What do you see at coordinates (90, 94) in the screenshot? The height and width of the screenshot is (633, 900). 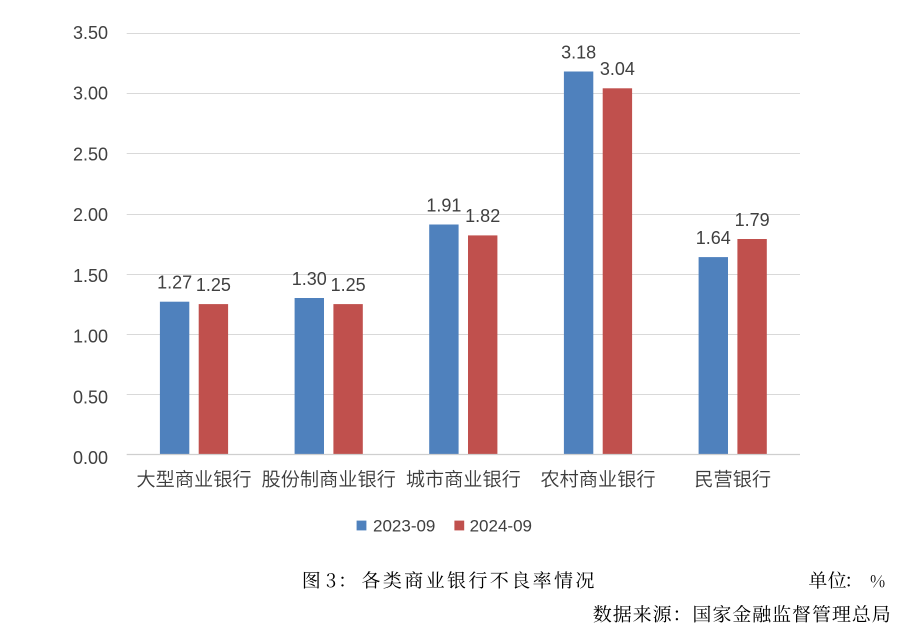 I see `svg-text: 3.00` at bounding box center [90, 94].